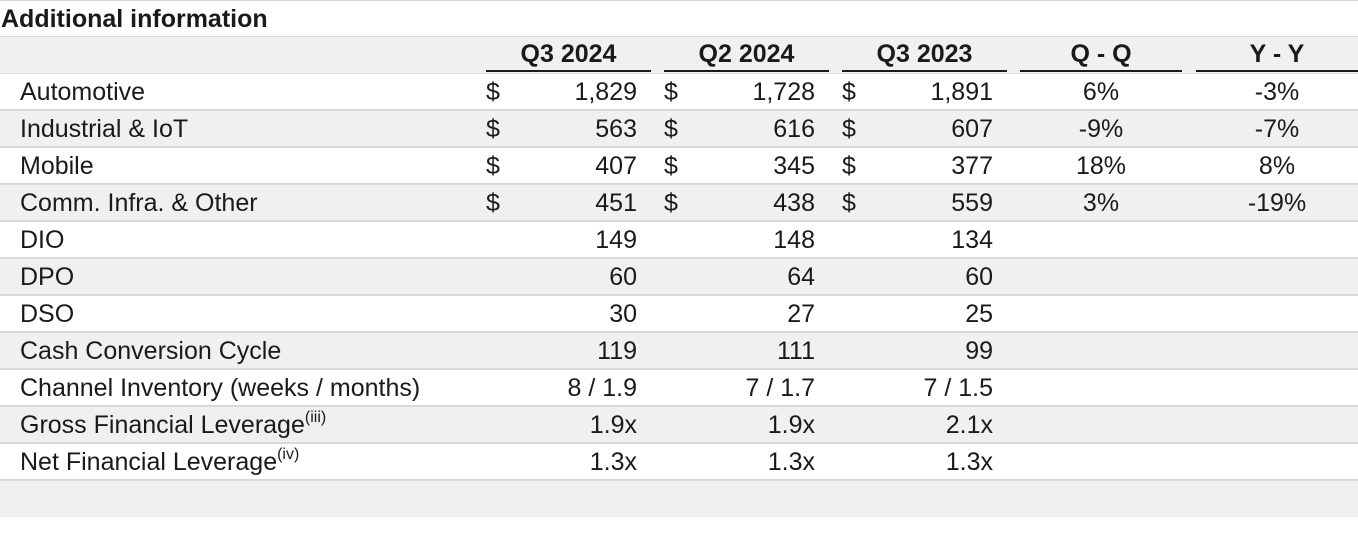  Describe the element at coordinates (791, 462) in the screenshot. I see `value-q2-2024: 1.3x` at that location.